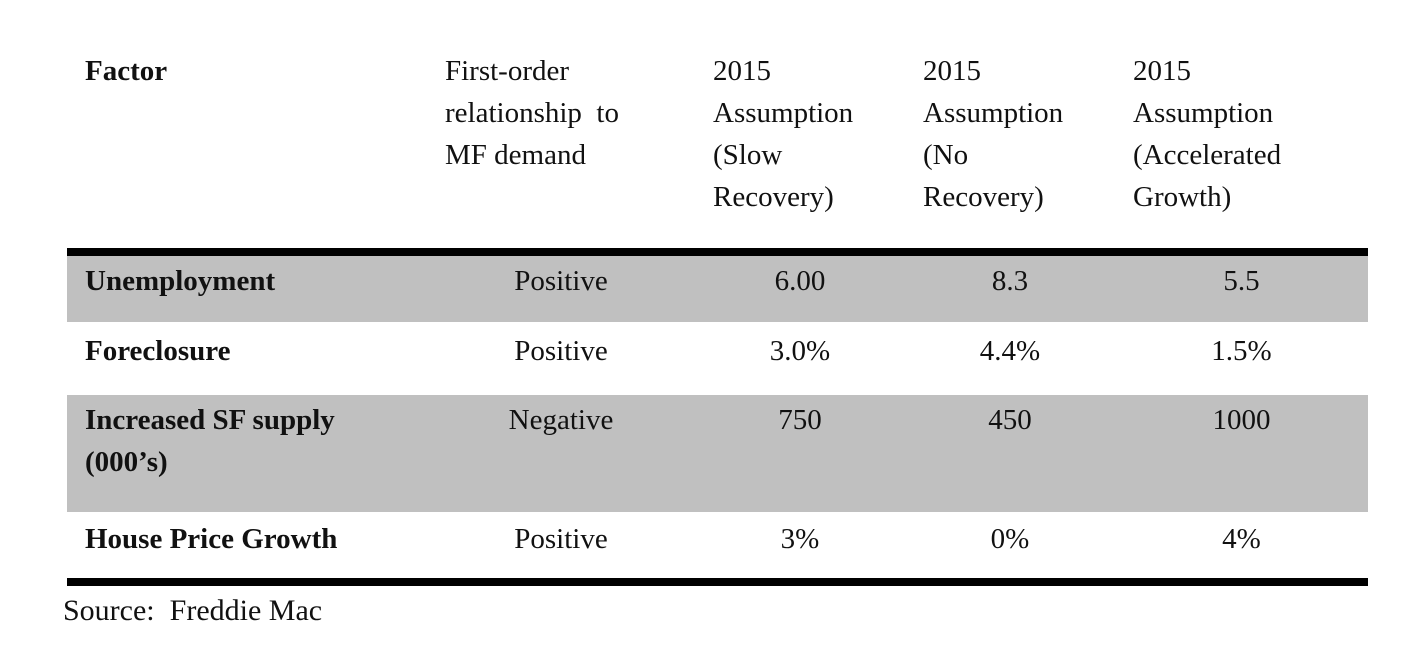 Image resolution: width=1420 pixels, height=657 pixels. I want to click on no-recovery-value: 4.4%, so click(1010, 351).